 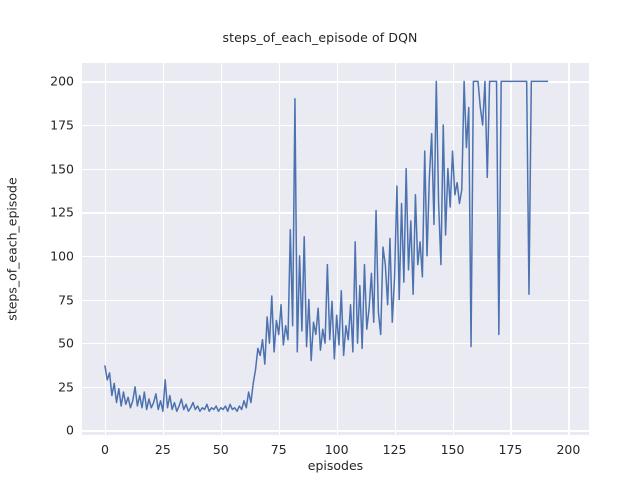 I want to click on y-tick-label: 175, so click(x=62, y=125).